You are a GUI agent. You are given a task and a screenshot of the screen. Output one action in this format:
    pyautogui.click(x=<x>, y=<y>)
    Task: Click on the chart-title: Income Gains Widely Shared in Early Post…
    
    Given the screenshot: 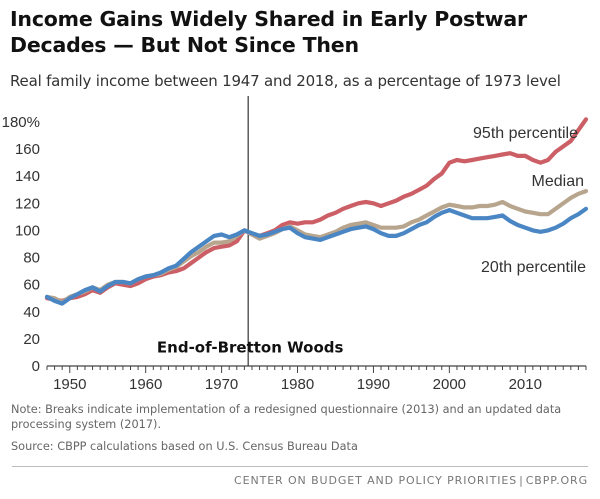 What is the action you would take?
    pyautogui.click(x=268, y=32)
    